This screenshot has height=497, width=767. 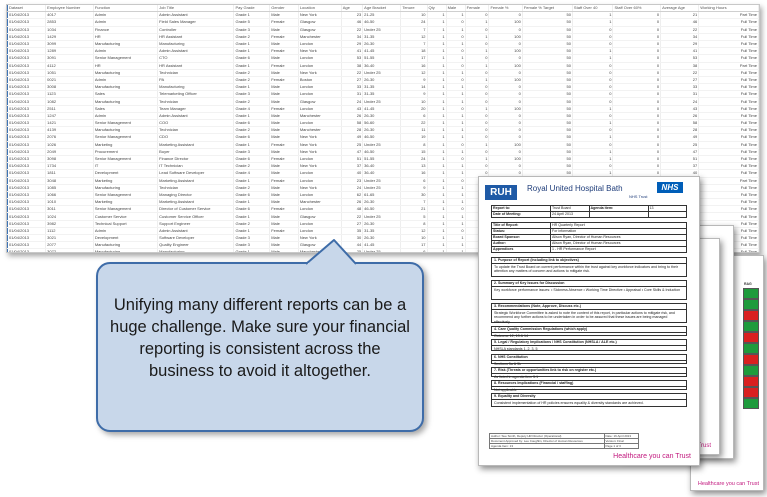 I want to click on table-cell: 30, so click(x=414, y=195).